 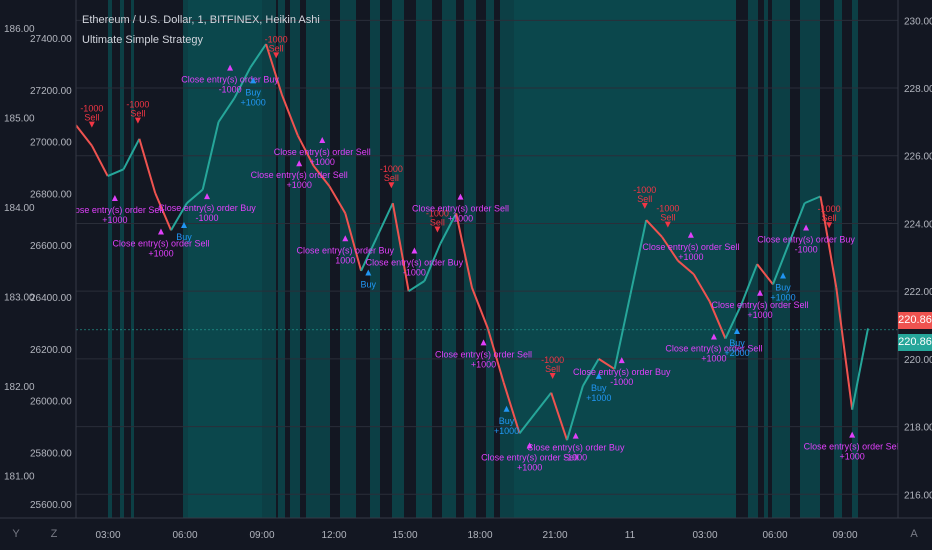 What do you see at coordinates (774, 535) in the screenshot?
I see `time-tick-label: 06:00` at bounding box center [774, 535].